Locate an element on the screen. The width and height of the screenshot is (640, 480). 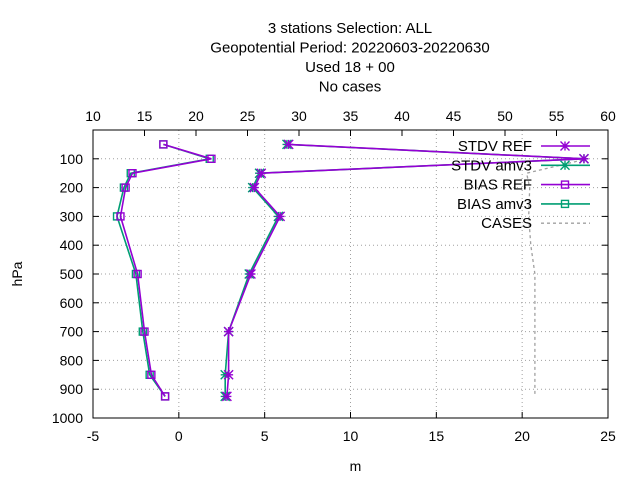
x2-tick-label: 15 is located at coordinates (145, 116).